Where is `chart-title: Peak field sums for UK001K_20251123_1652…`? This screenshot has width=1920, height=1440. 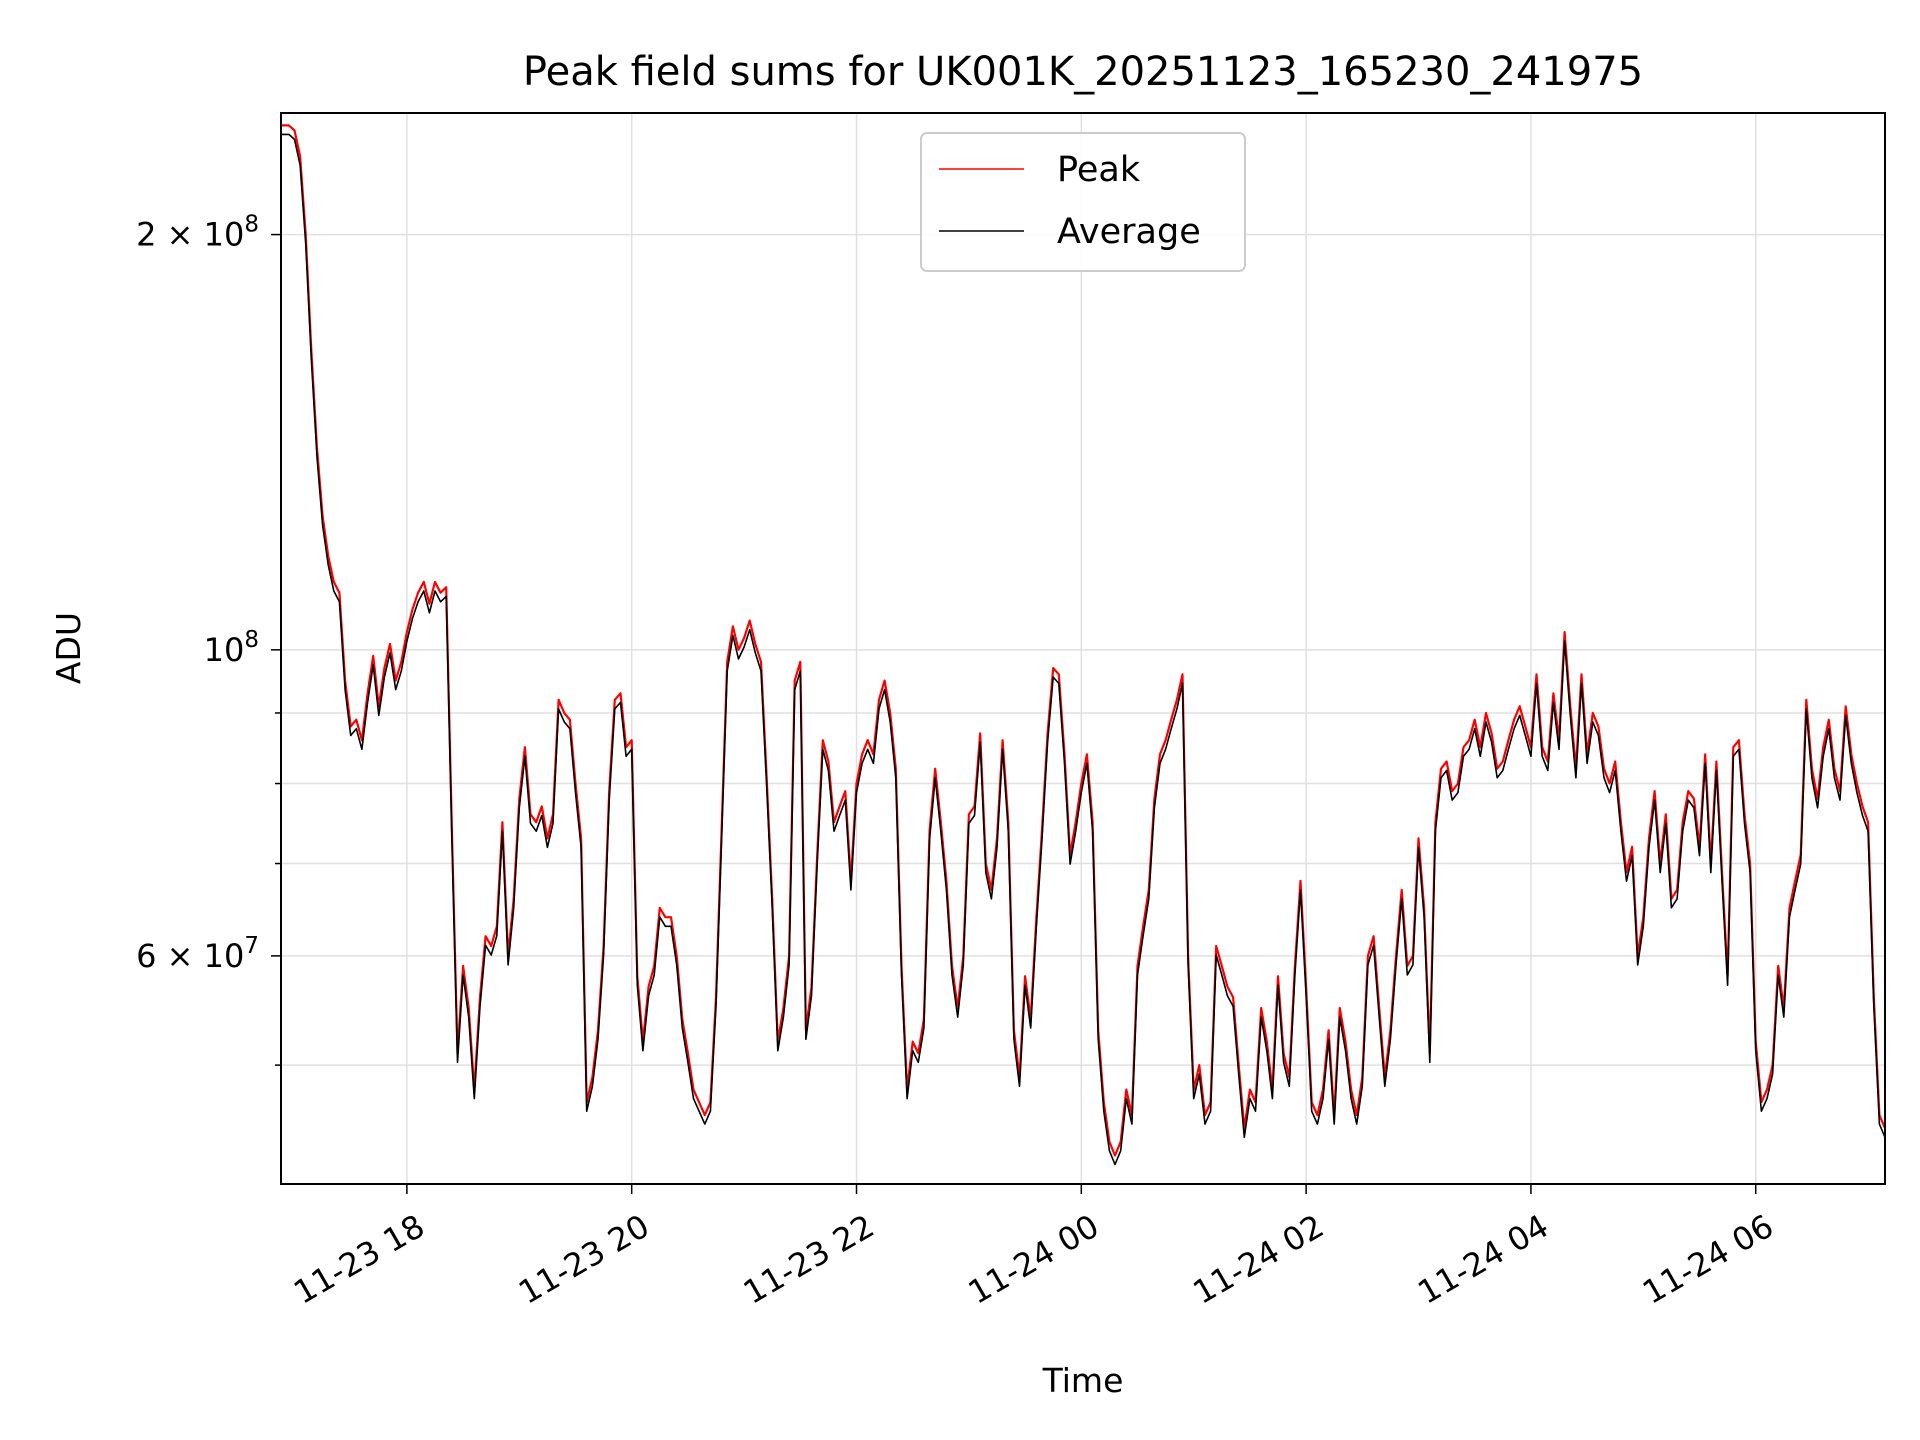 chart-title: Peak field sums for UK001K_20251123_1652… is located at coordinates (1083, 72).